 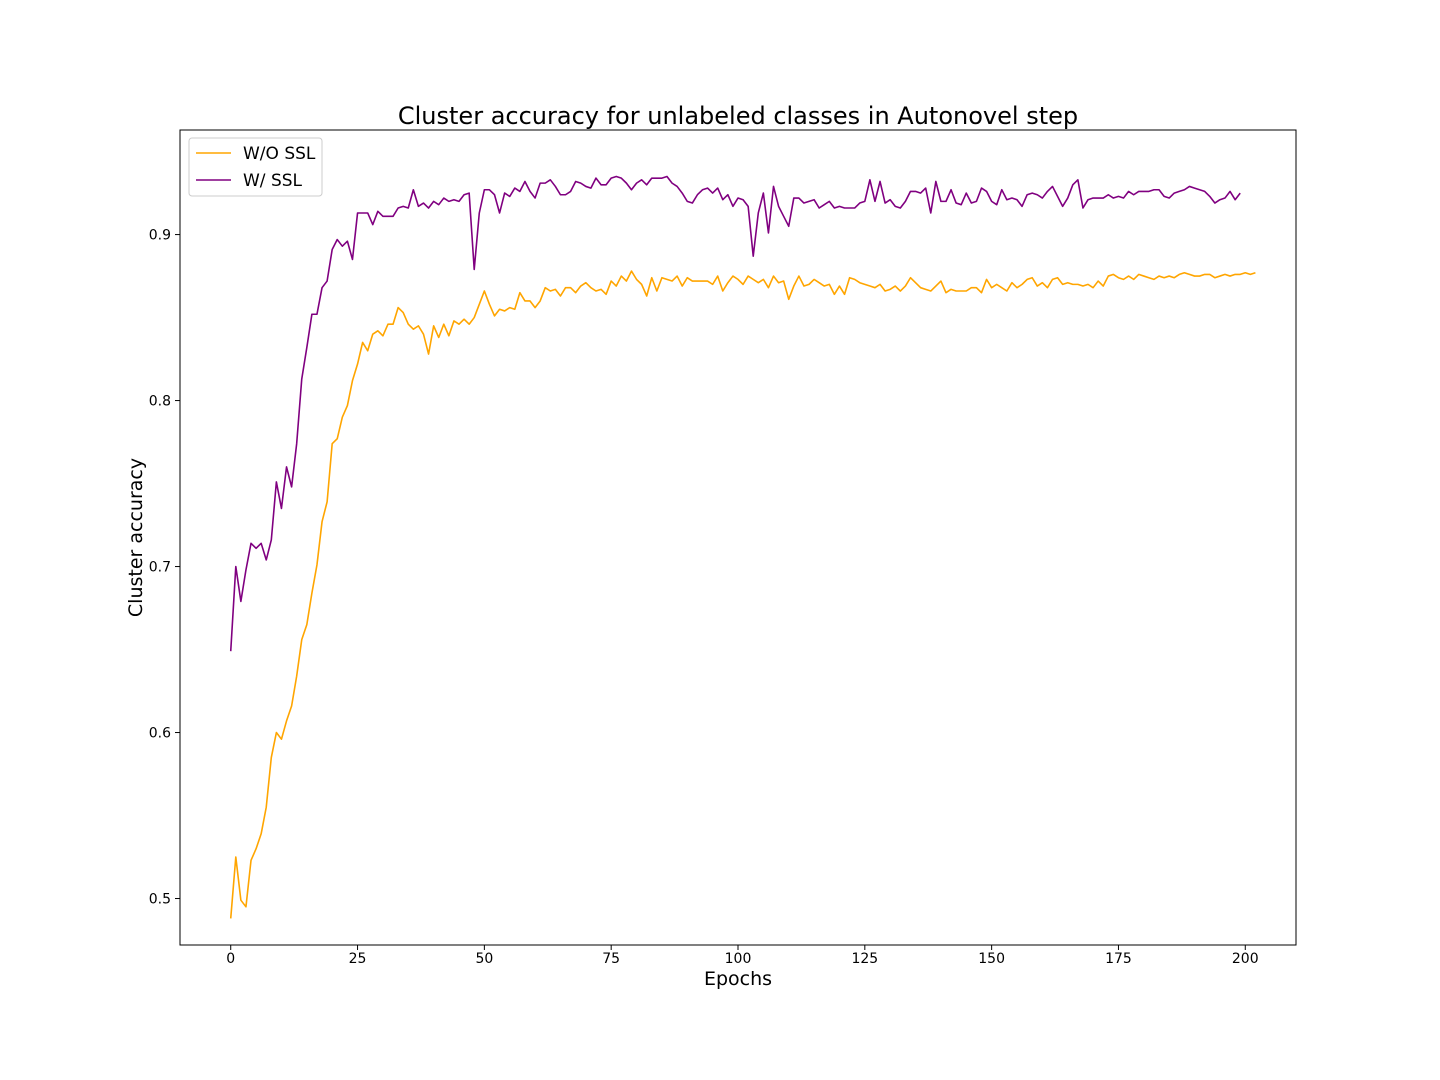 What do you see at coordinates (738, 979) in the screenshot?
I see `x-axis-label: Epochs` at bounding box center [738, 979].